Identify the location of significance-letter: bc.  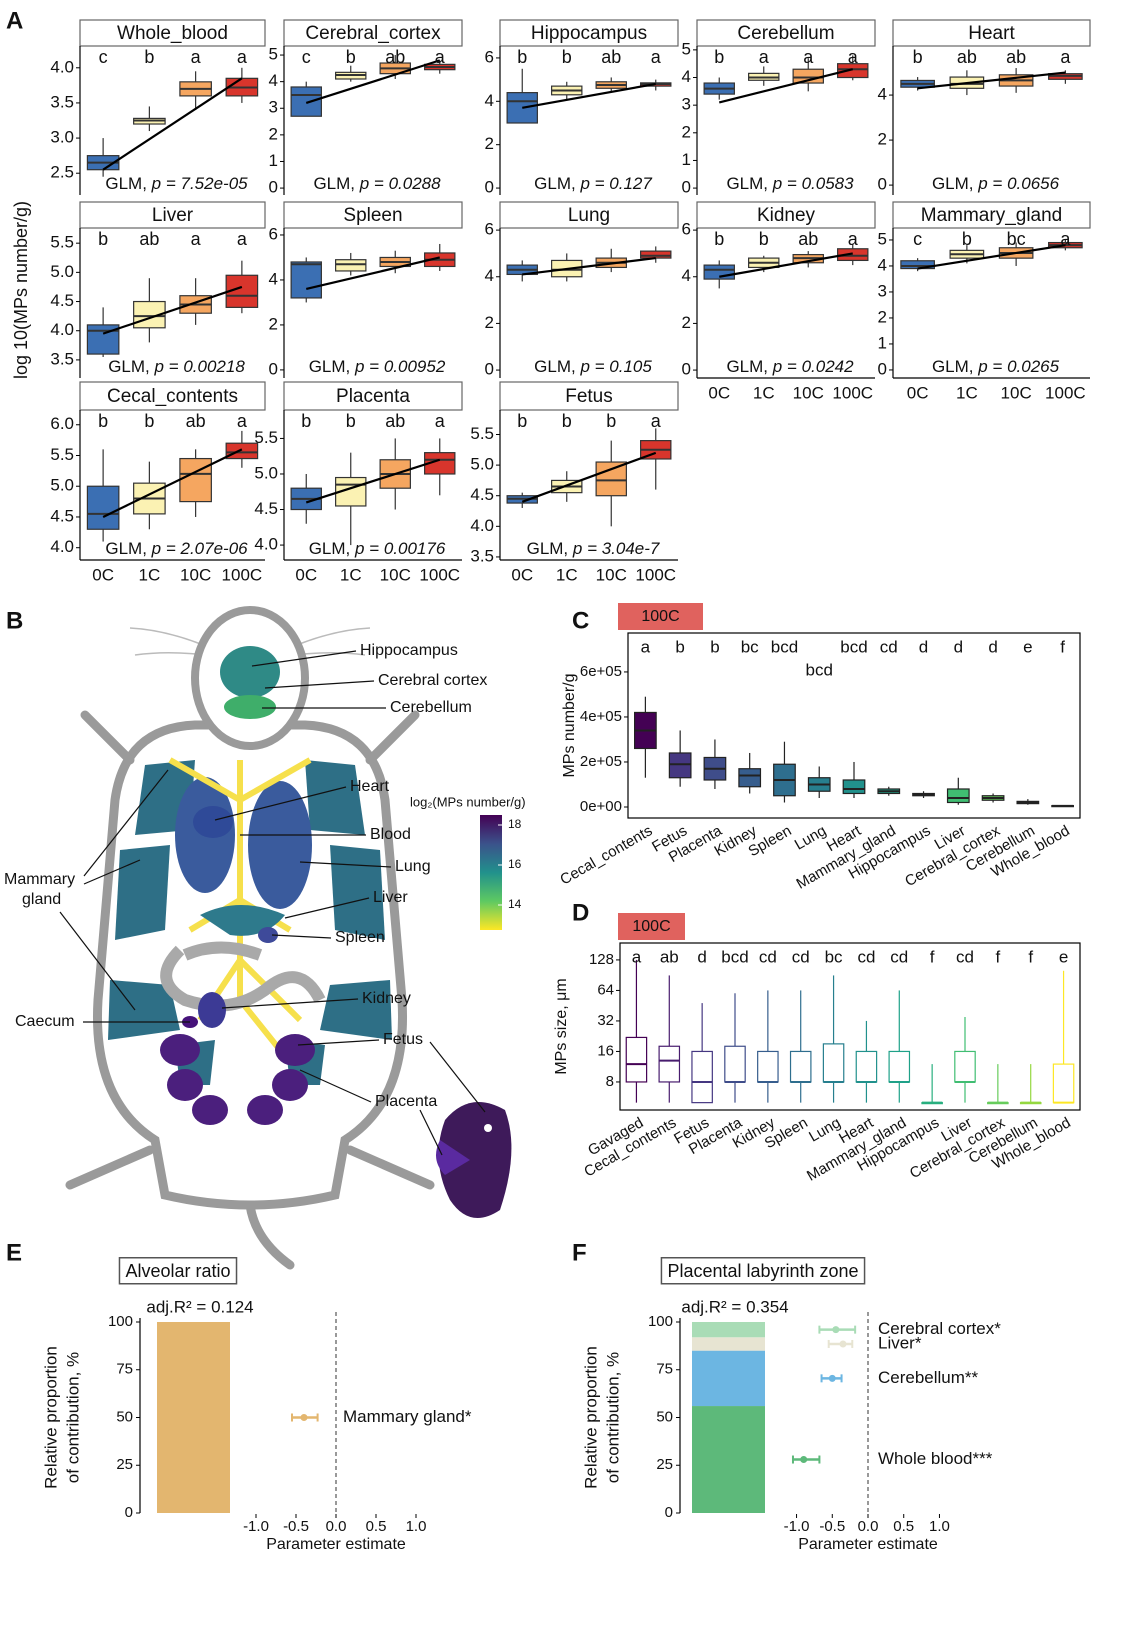
(750, 646).